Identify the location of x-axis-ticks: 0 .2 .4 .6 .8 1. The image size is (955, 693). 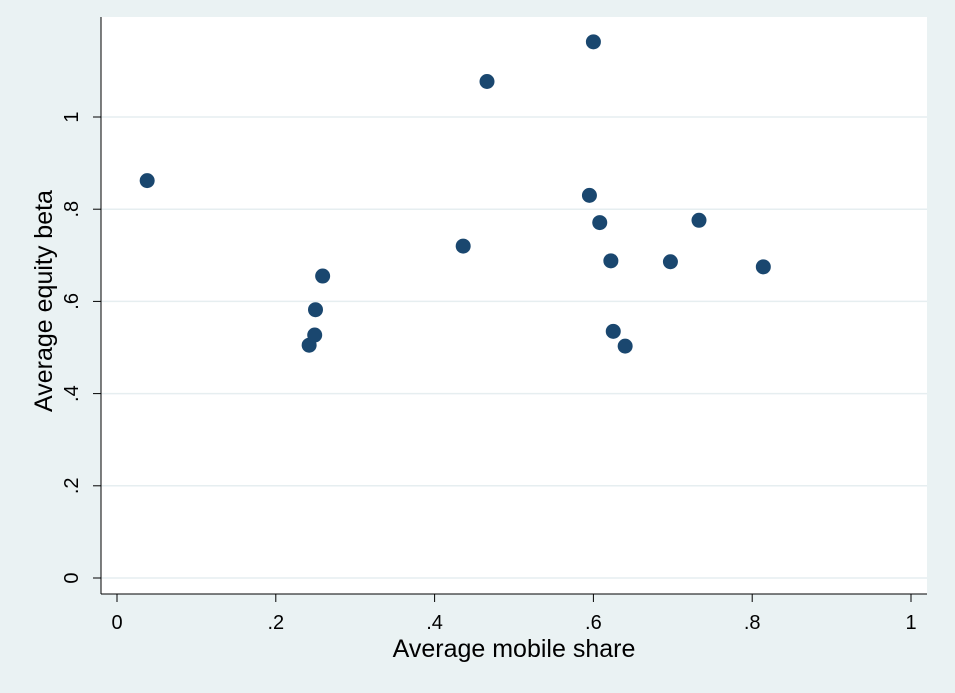
(514, 614).